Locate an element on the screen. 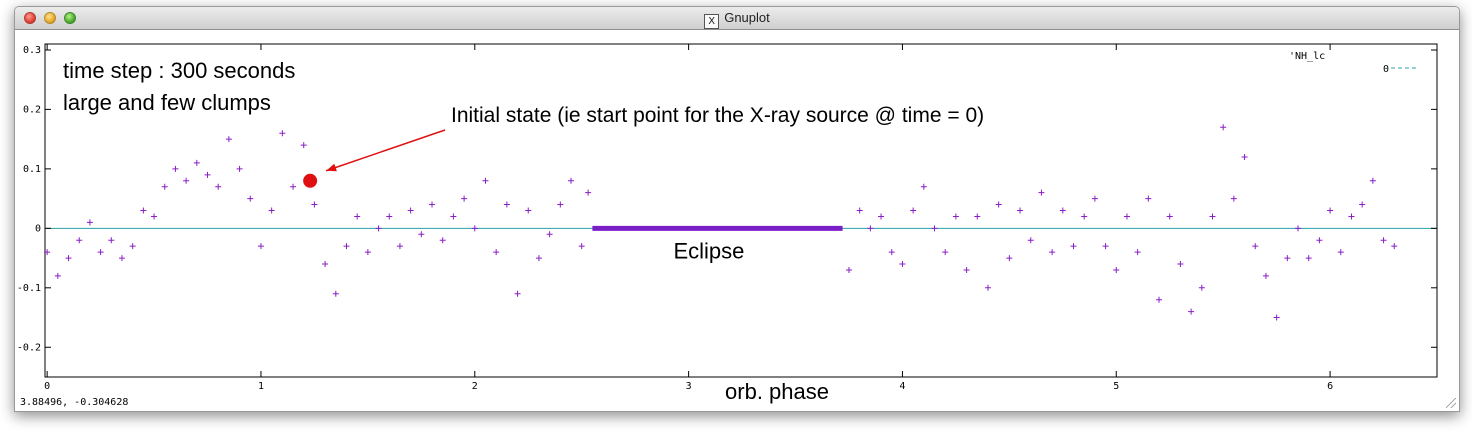 The width and height of the screenshot is (1472, 433). x-tick-label: 1 is located at coordinates (261, 386).